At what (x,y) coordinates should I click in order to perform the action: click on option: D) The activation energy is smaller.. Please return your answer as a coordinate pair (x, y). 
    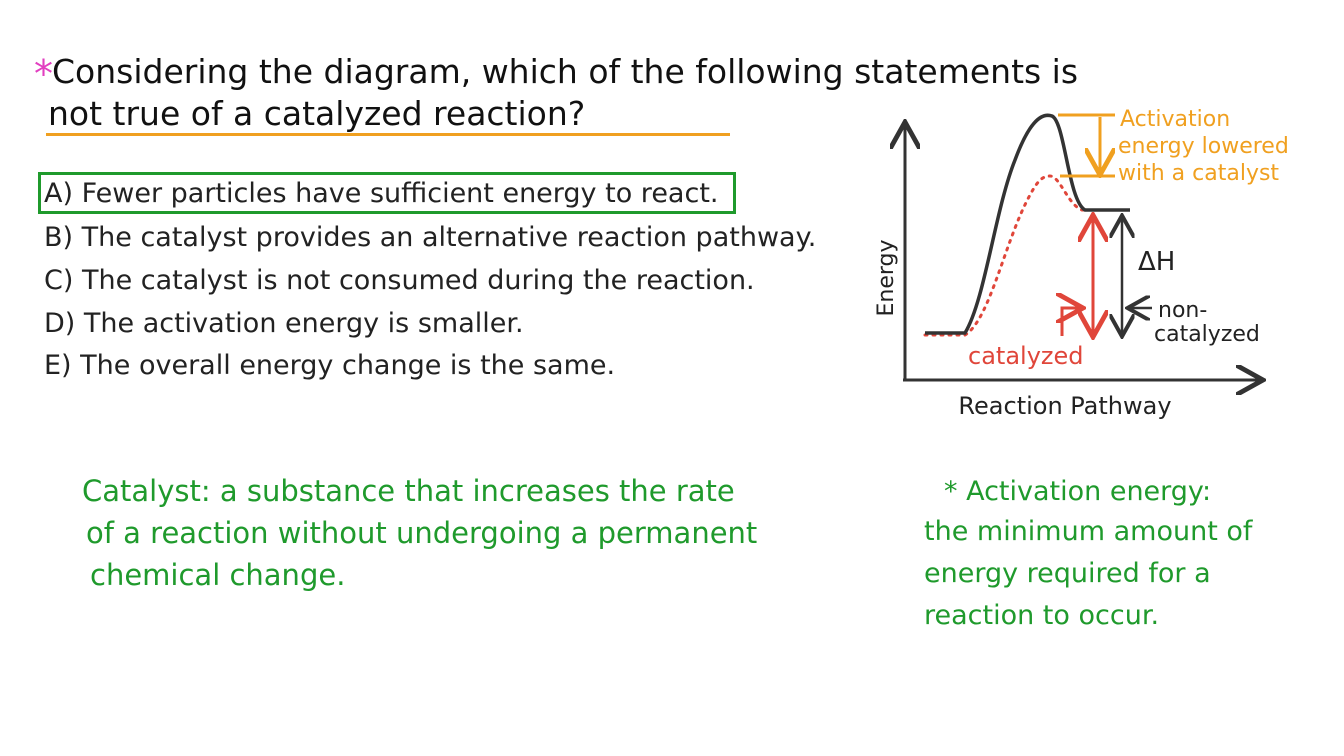
    Looking at the image, I should click on (284, 323).